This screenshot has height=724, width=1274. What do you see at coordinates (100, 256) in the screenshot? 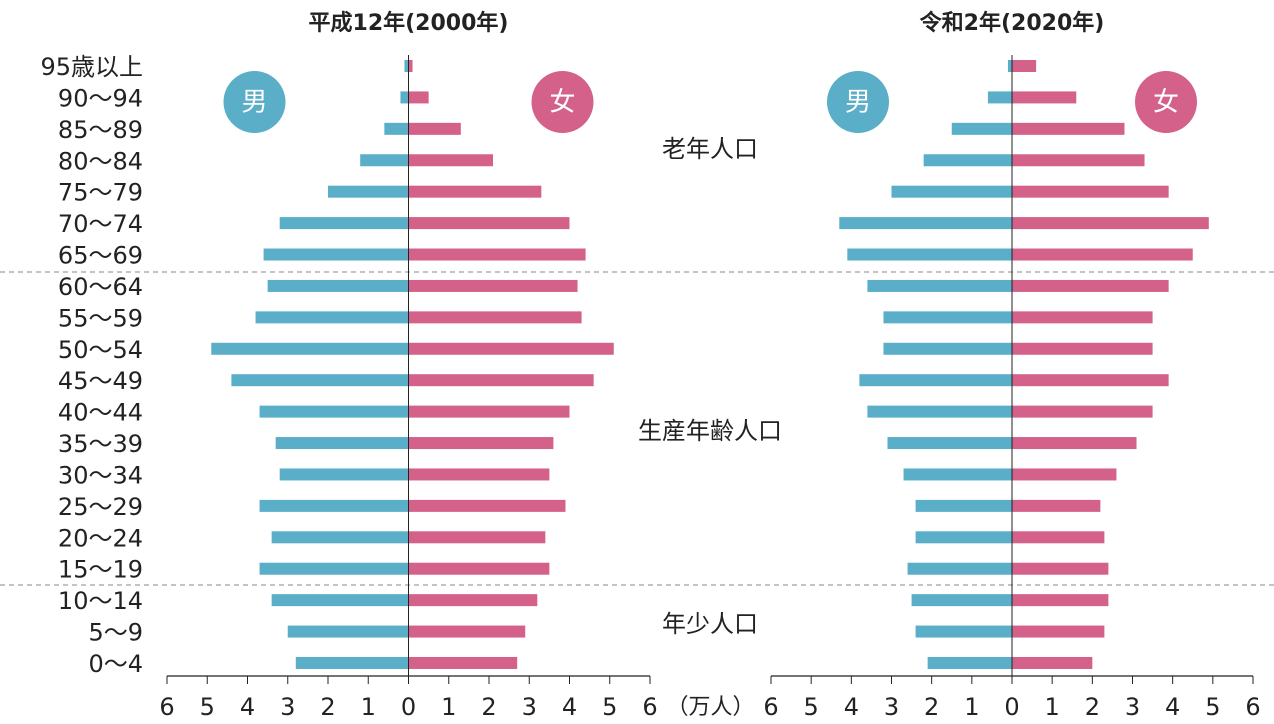
I see `y-tick-label: 65～69` at bounding box center [100, 256].